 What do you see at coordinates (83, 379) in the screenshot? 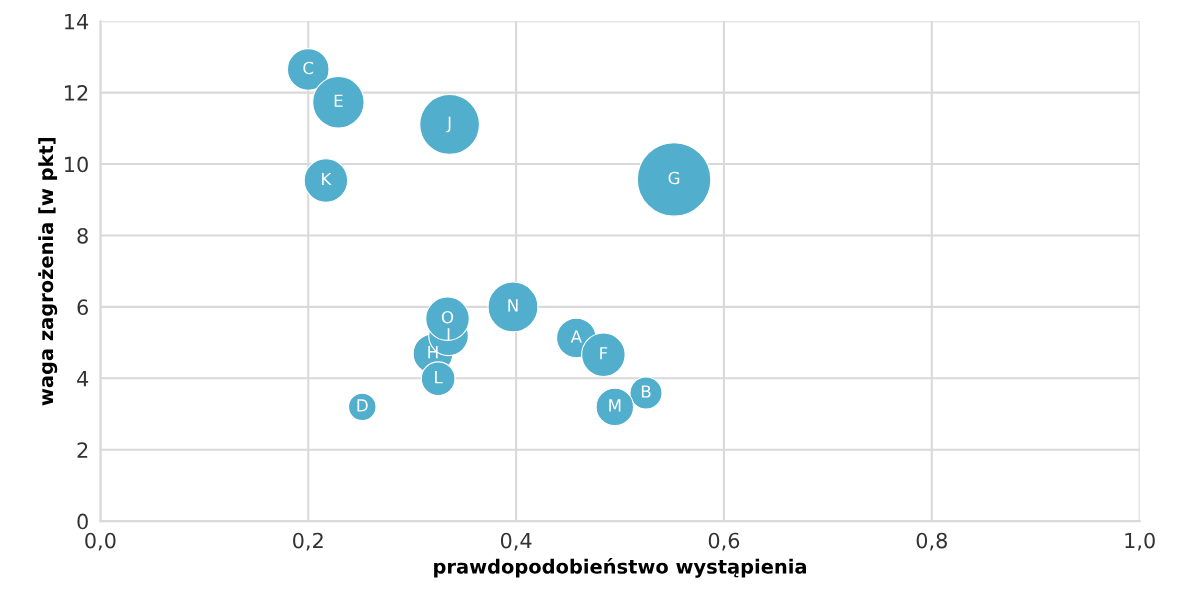
I see `y-tick-label: 4` at bounding box center [83, 379].